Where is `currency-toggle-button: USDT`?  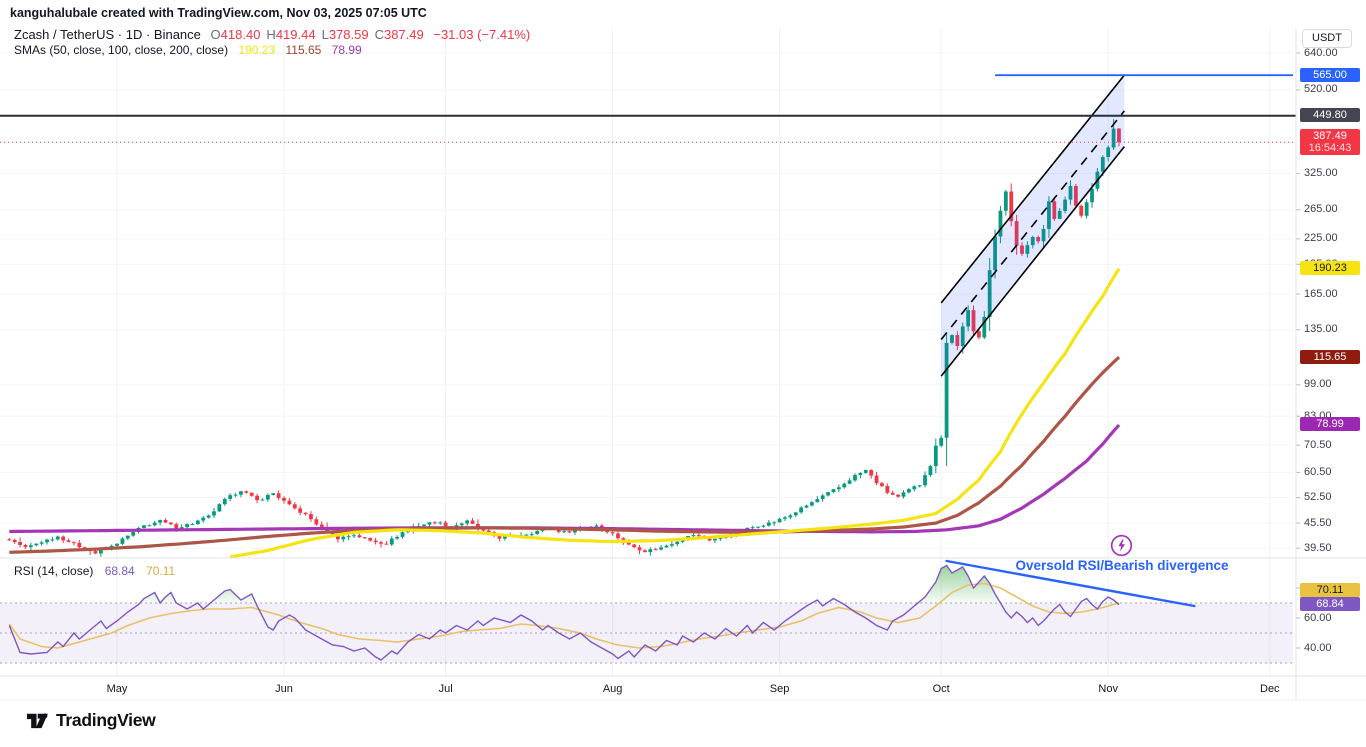
currency-toggle-button: USDT is located at coordinates (1327, 38).